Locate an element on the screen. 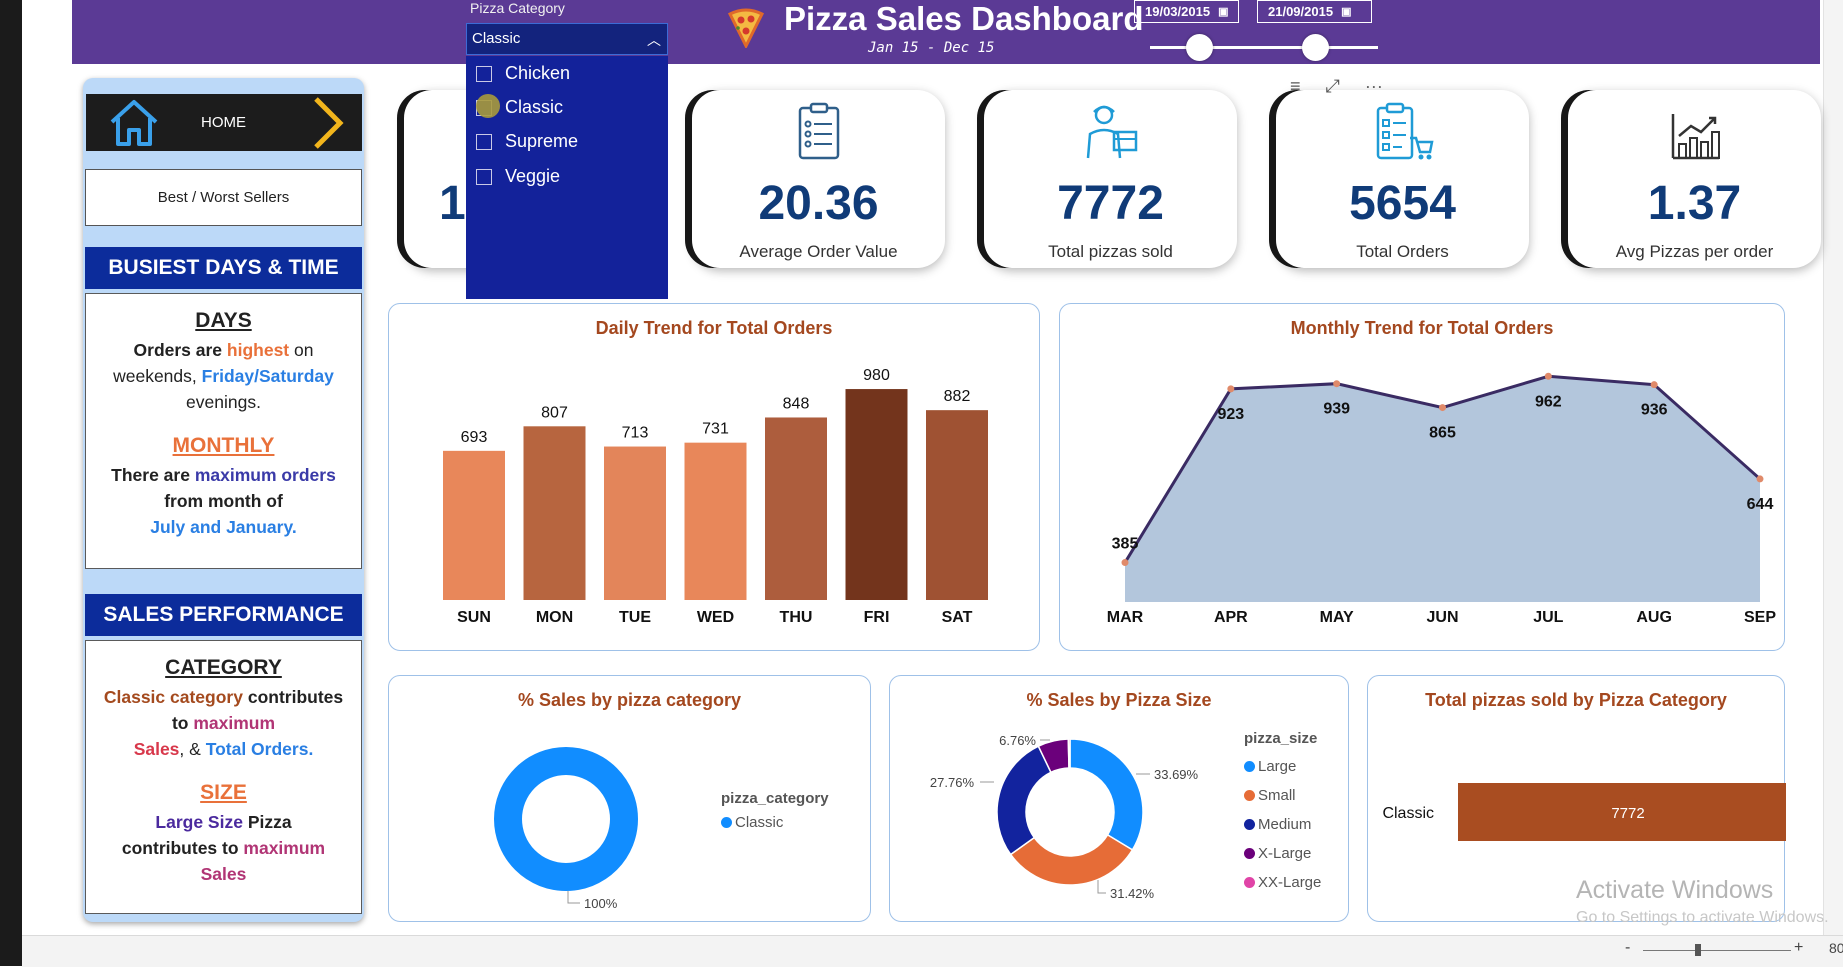  chart-title: % Sales by Pizza Size is located at coordinates (1119, 700).